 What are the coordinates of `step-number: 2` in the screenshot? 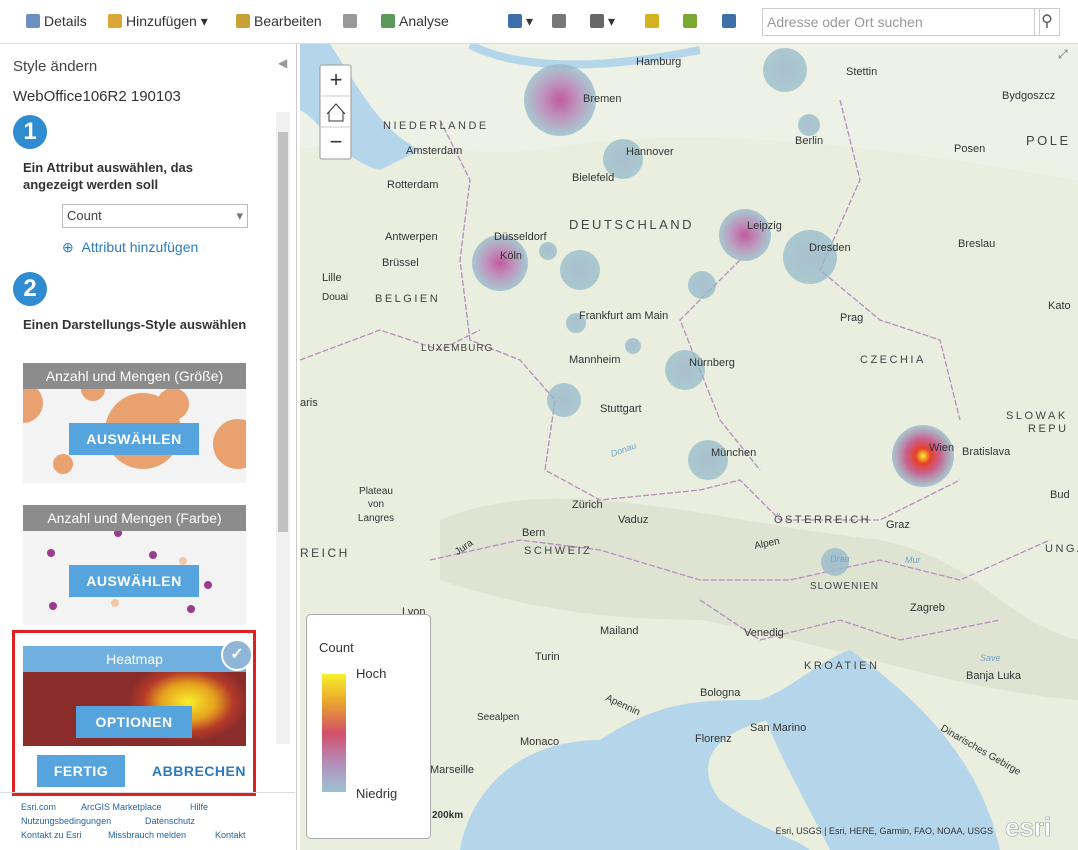 It's located at (30, 289).